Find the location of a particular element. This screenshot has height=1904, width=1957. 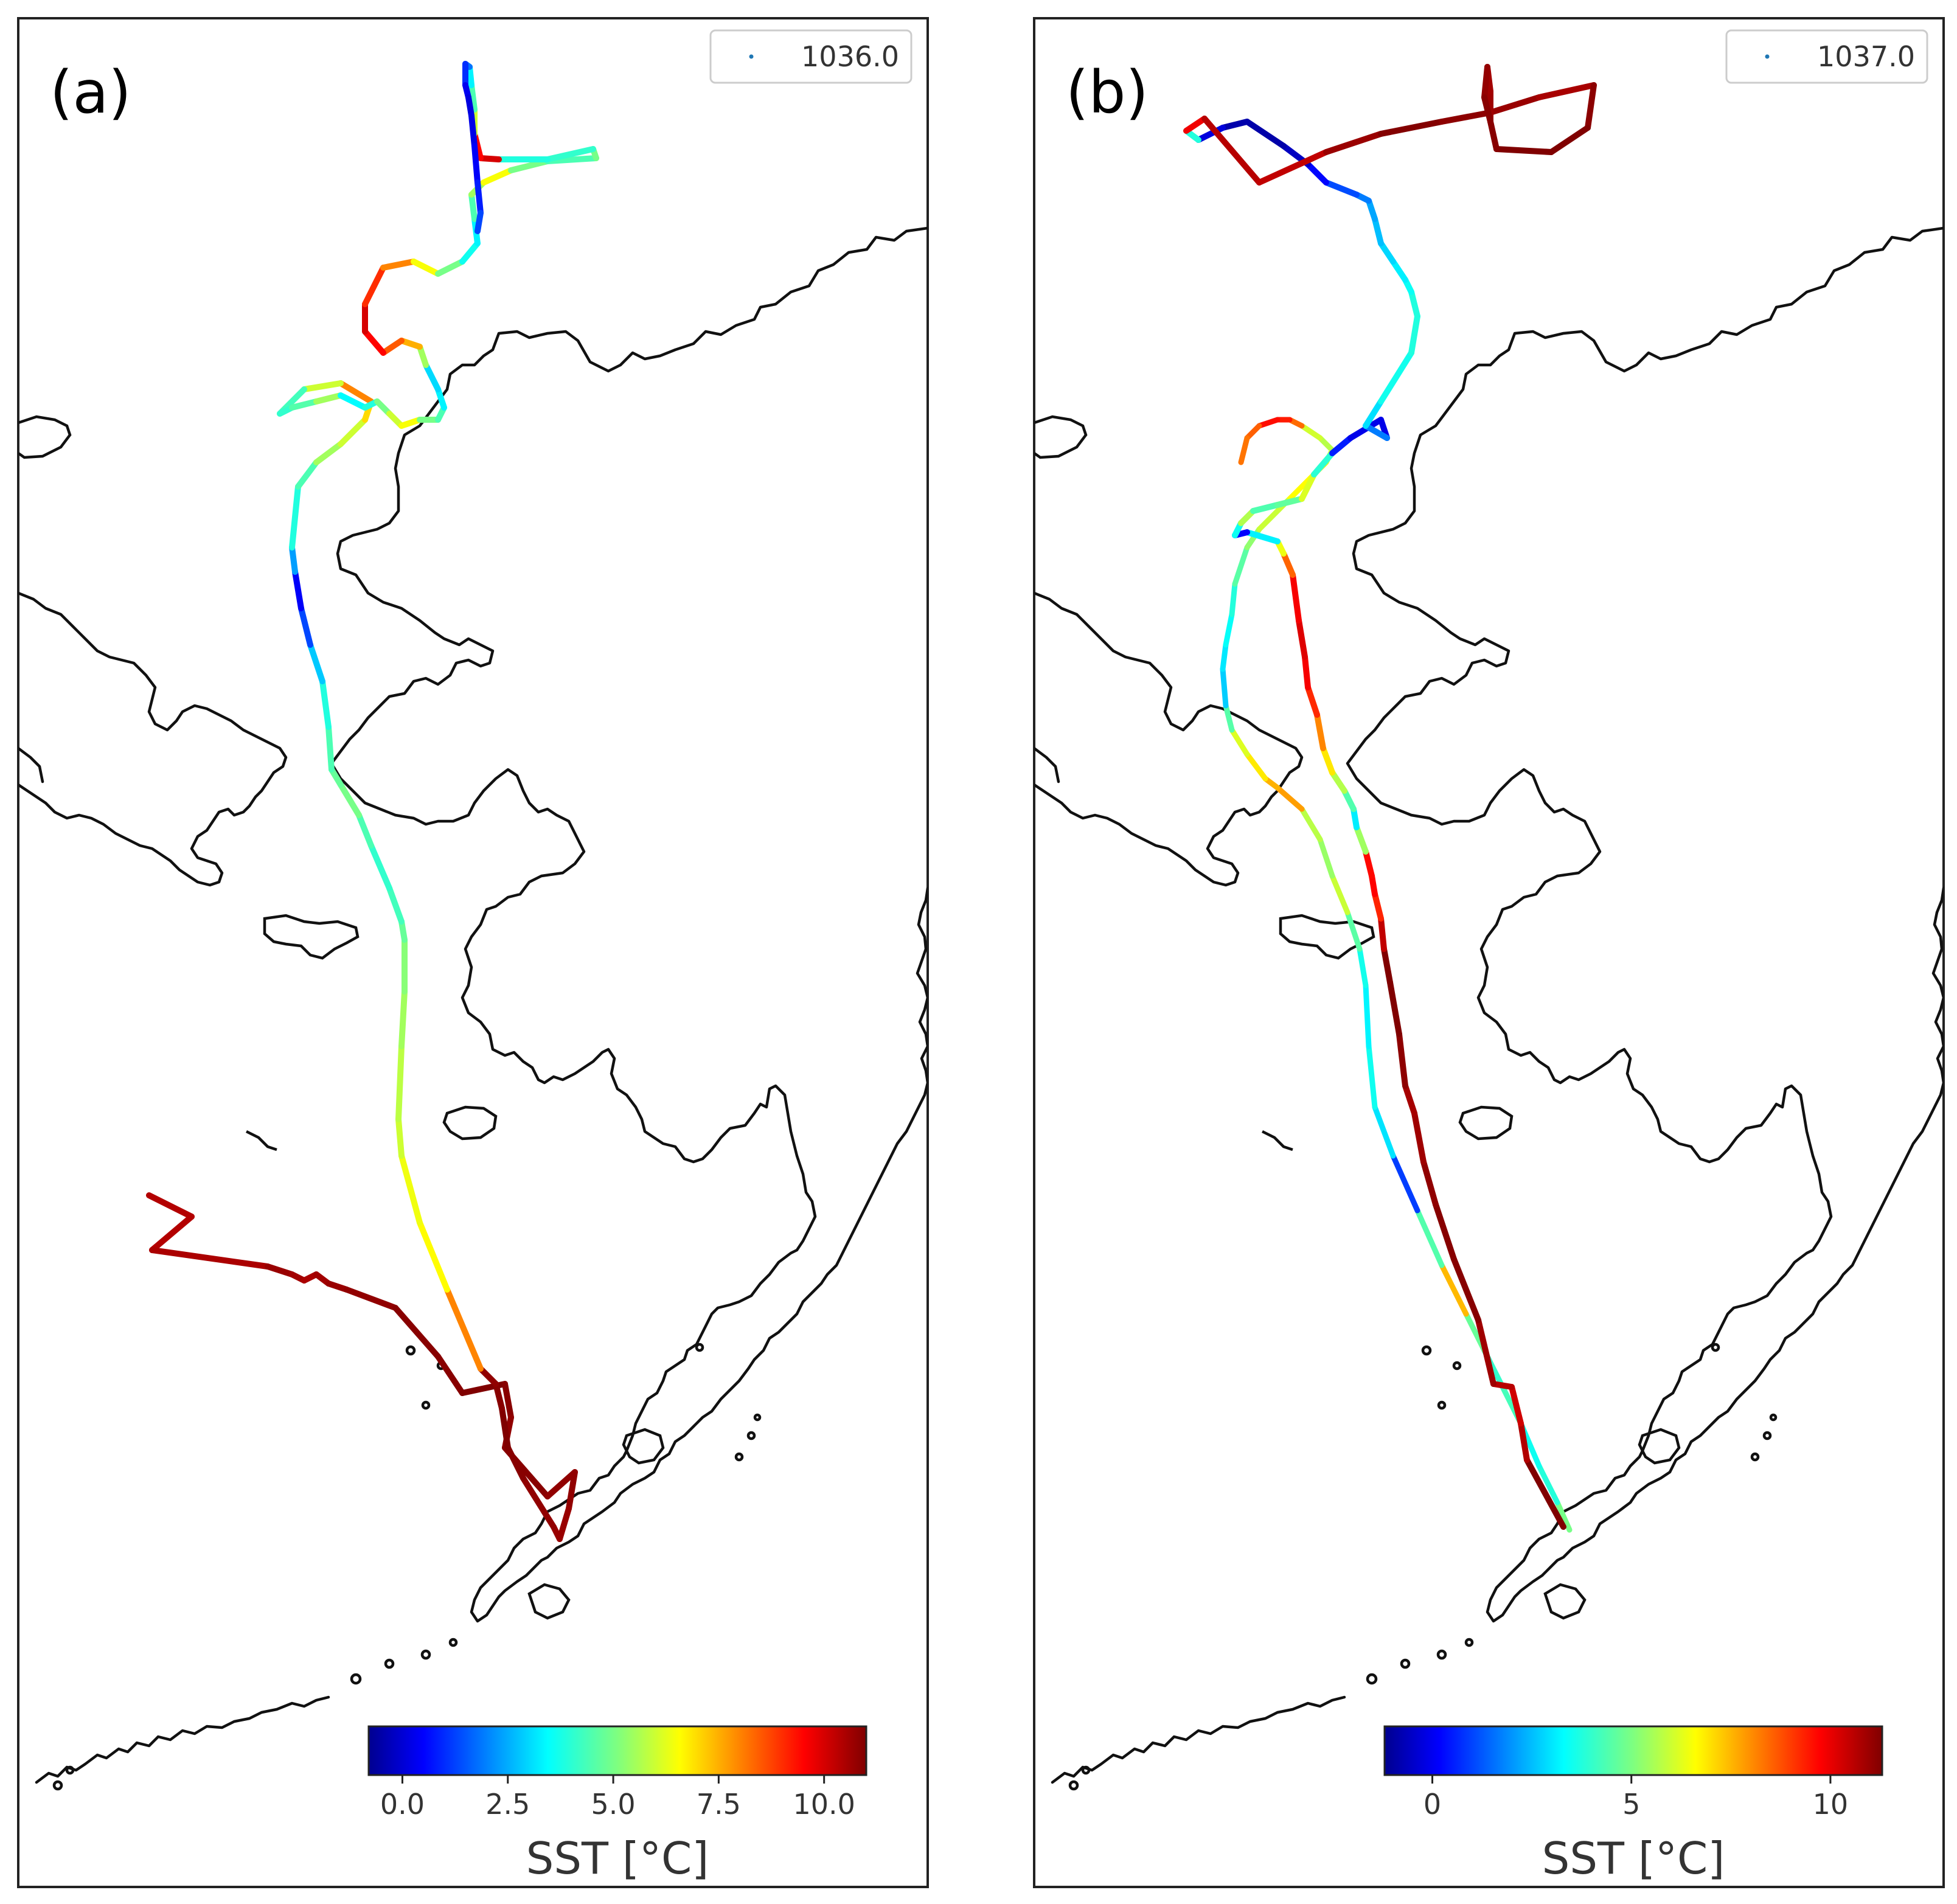

colorbar: 0 5 10 SST [°C] is located at coordinates (1633, 1804).